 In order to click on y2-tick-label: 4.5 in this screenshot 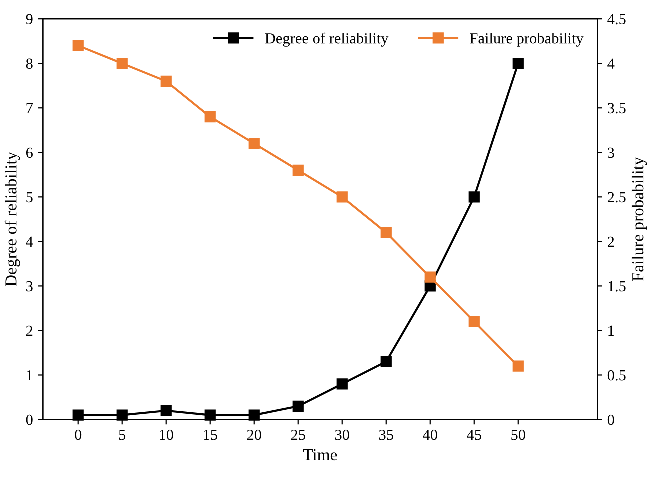, I will do `click(617, 19)`.